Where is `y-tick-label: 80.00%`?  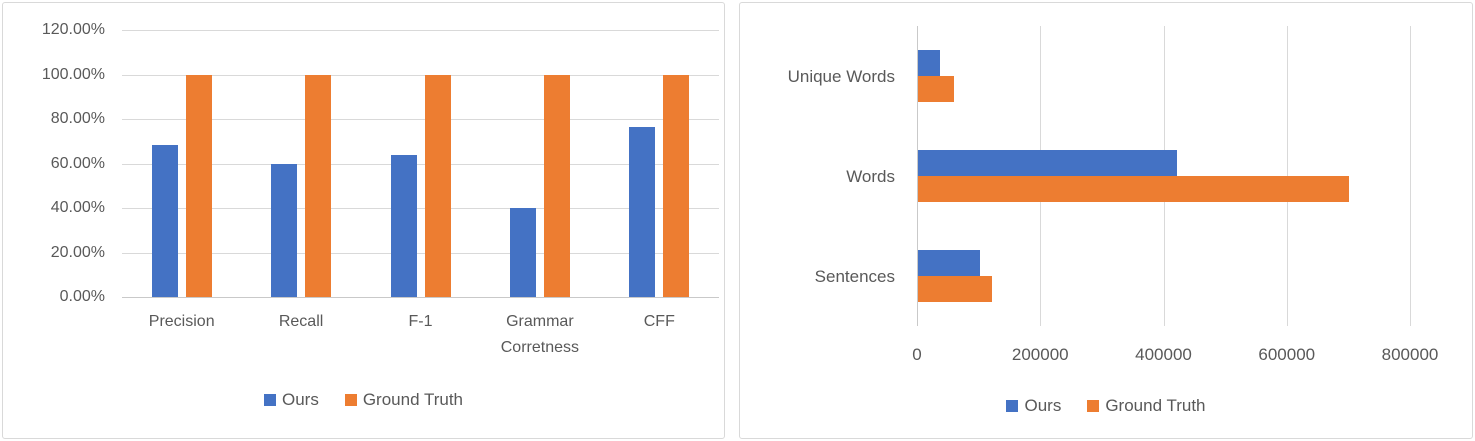
y-tick-label: 80.00% is located at coordinates (77, 118).